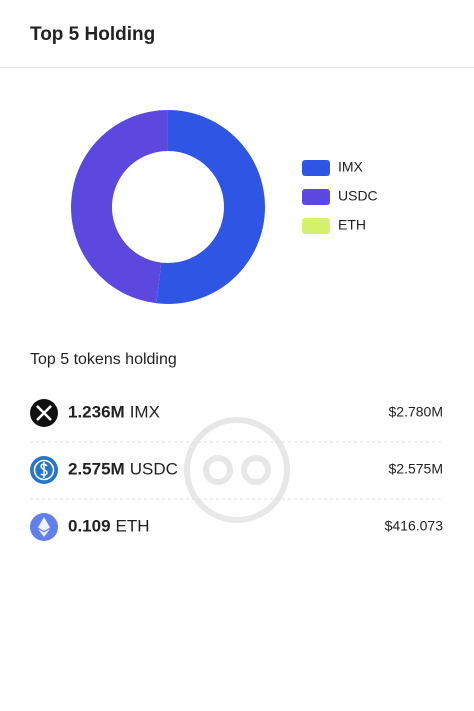 This screenshot has height=711, width=474. I want to click on imx-icon, so click(44, 413).